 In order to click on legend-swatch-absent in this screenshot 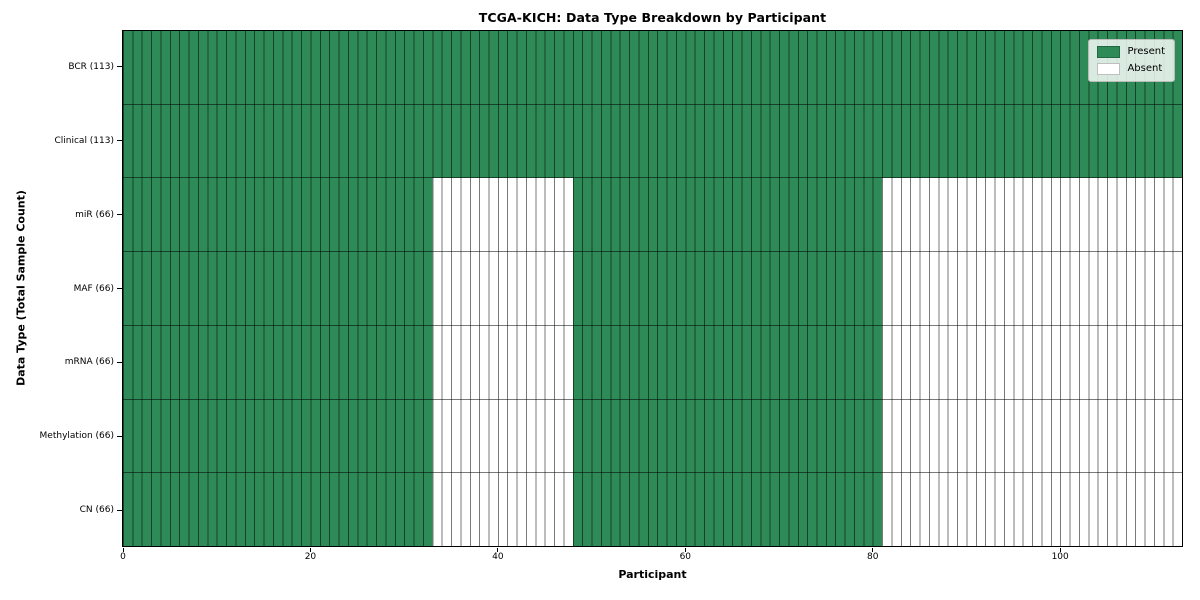, I will do `click(1109, 69)`.